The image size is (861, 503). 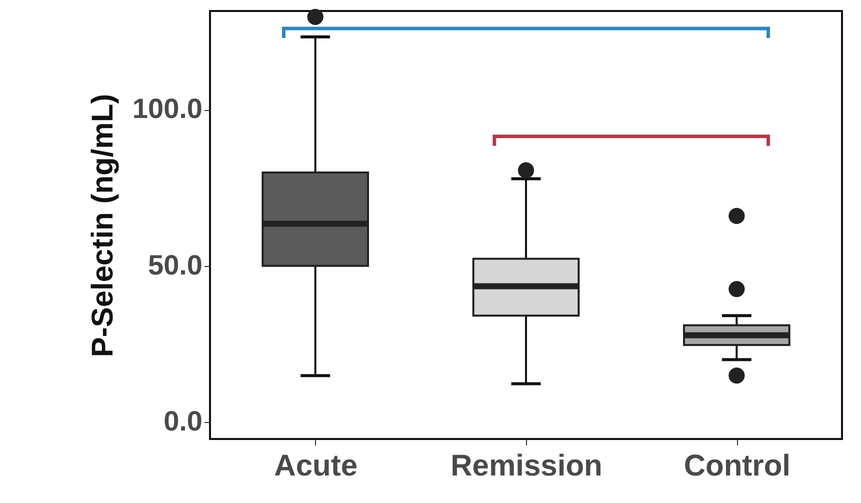 What do you see at coordinates (183, 421) in the screenshot?
I see `y-tick-label: 0.0` at bounding box center [183, 421].